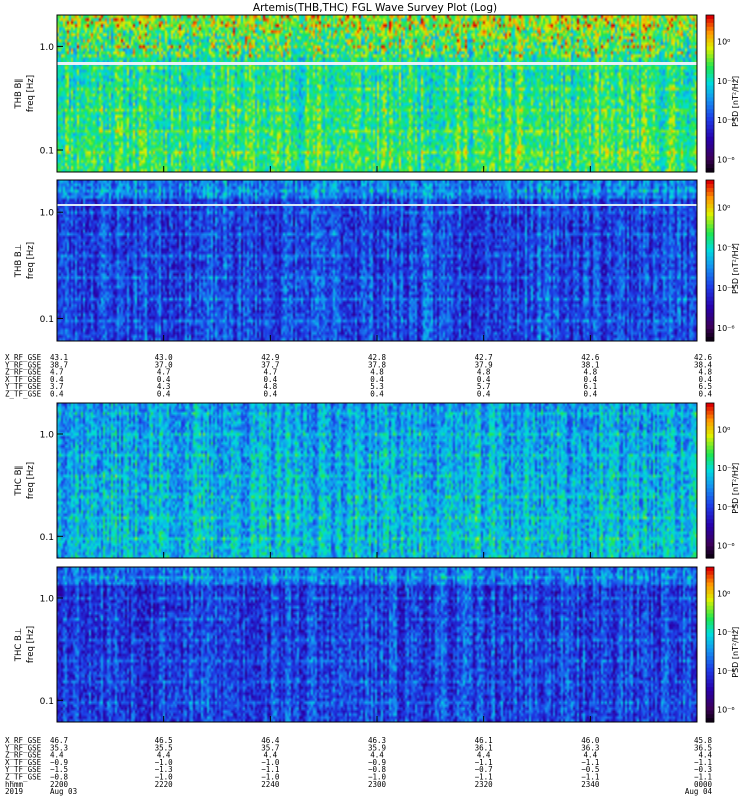  What do you see at coordinates (377, 740) in the screenshot?
I see `ephem-value: 46.3` at bounding box center [377, 740].